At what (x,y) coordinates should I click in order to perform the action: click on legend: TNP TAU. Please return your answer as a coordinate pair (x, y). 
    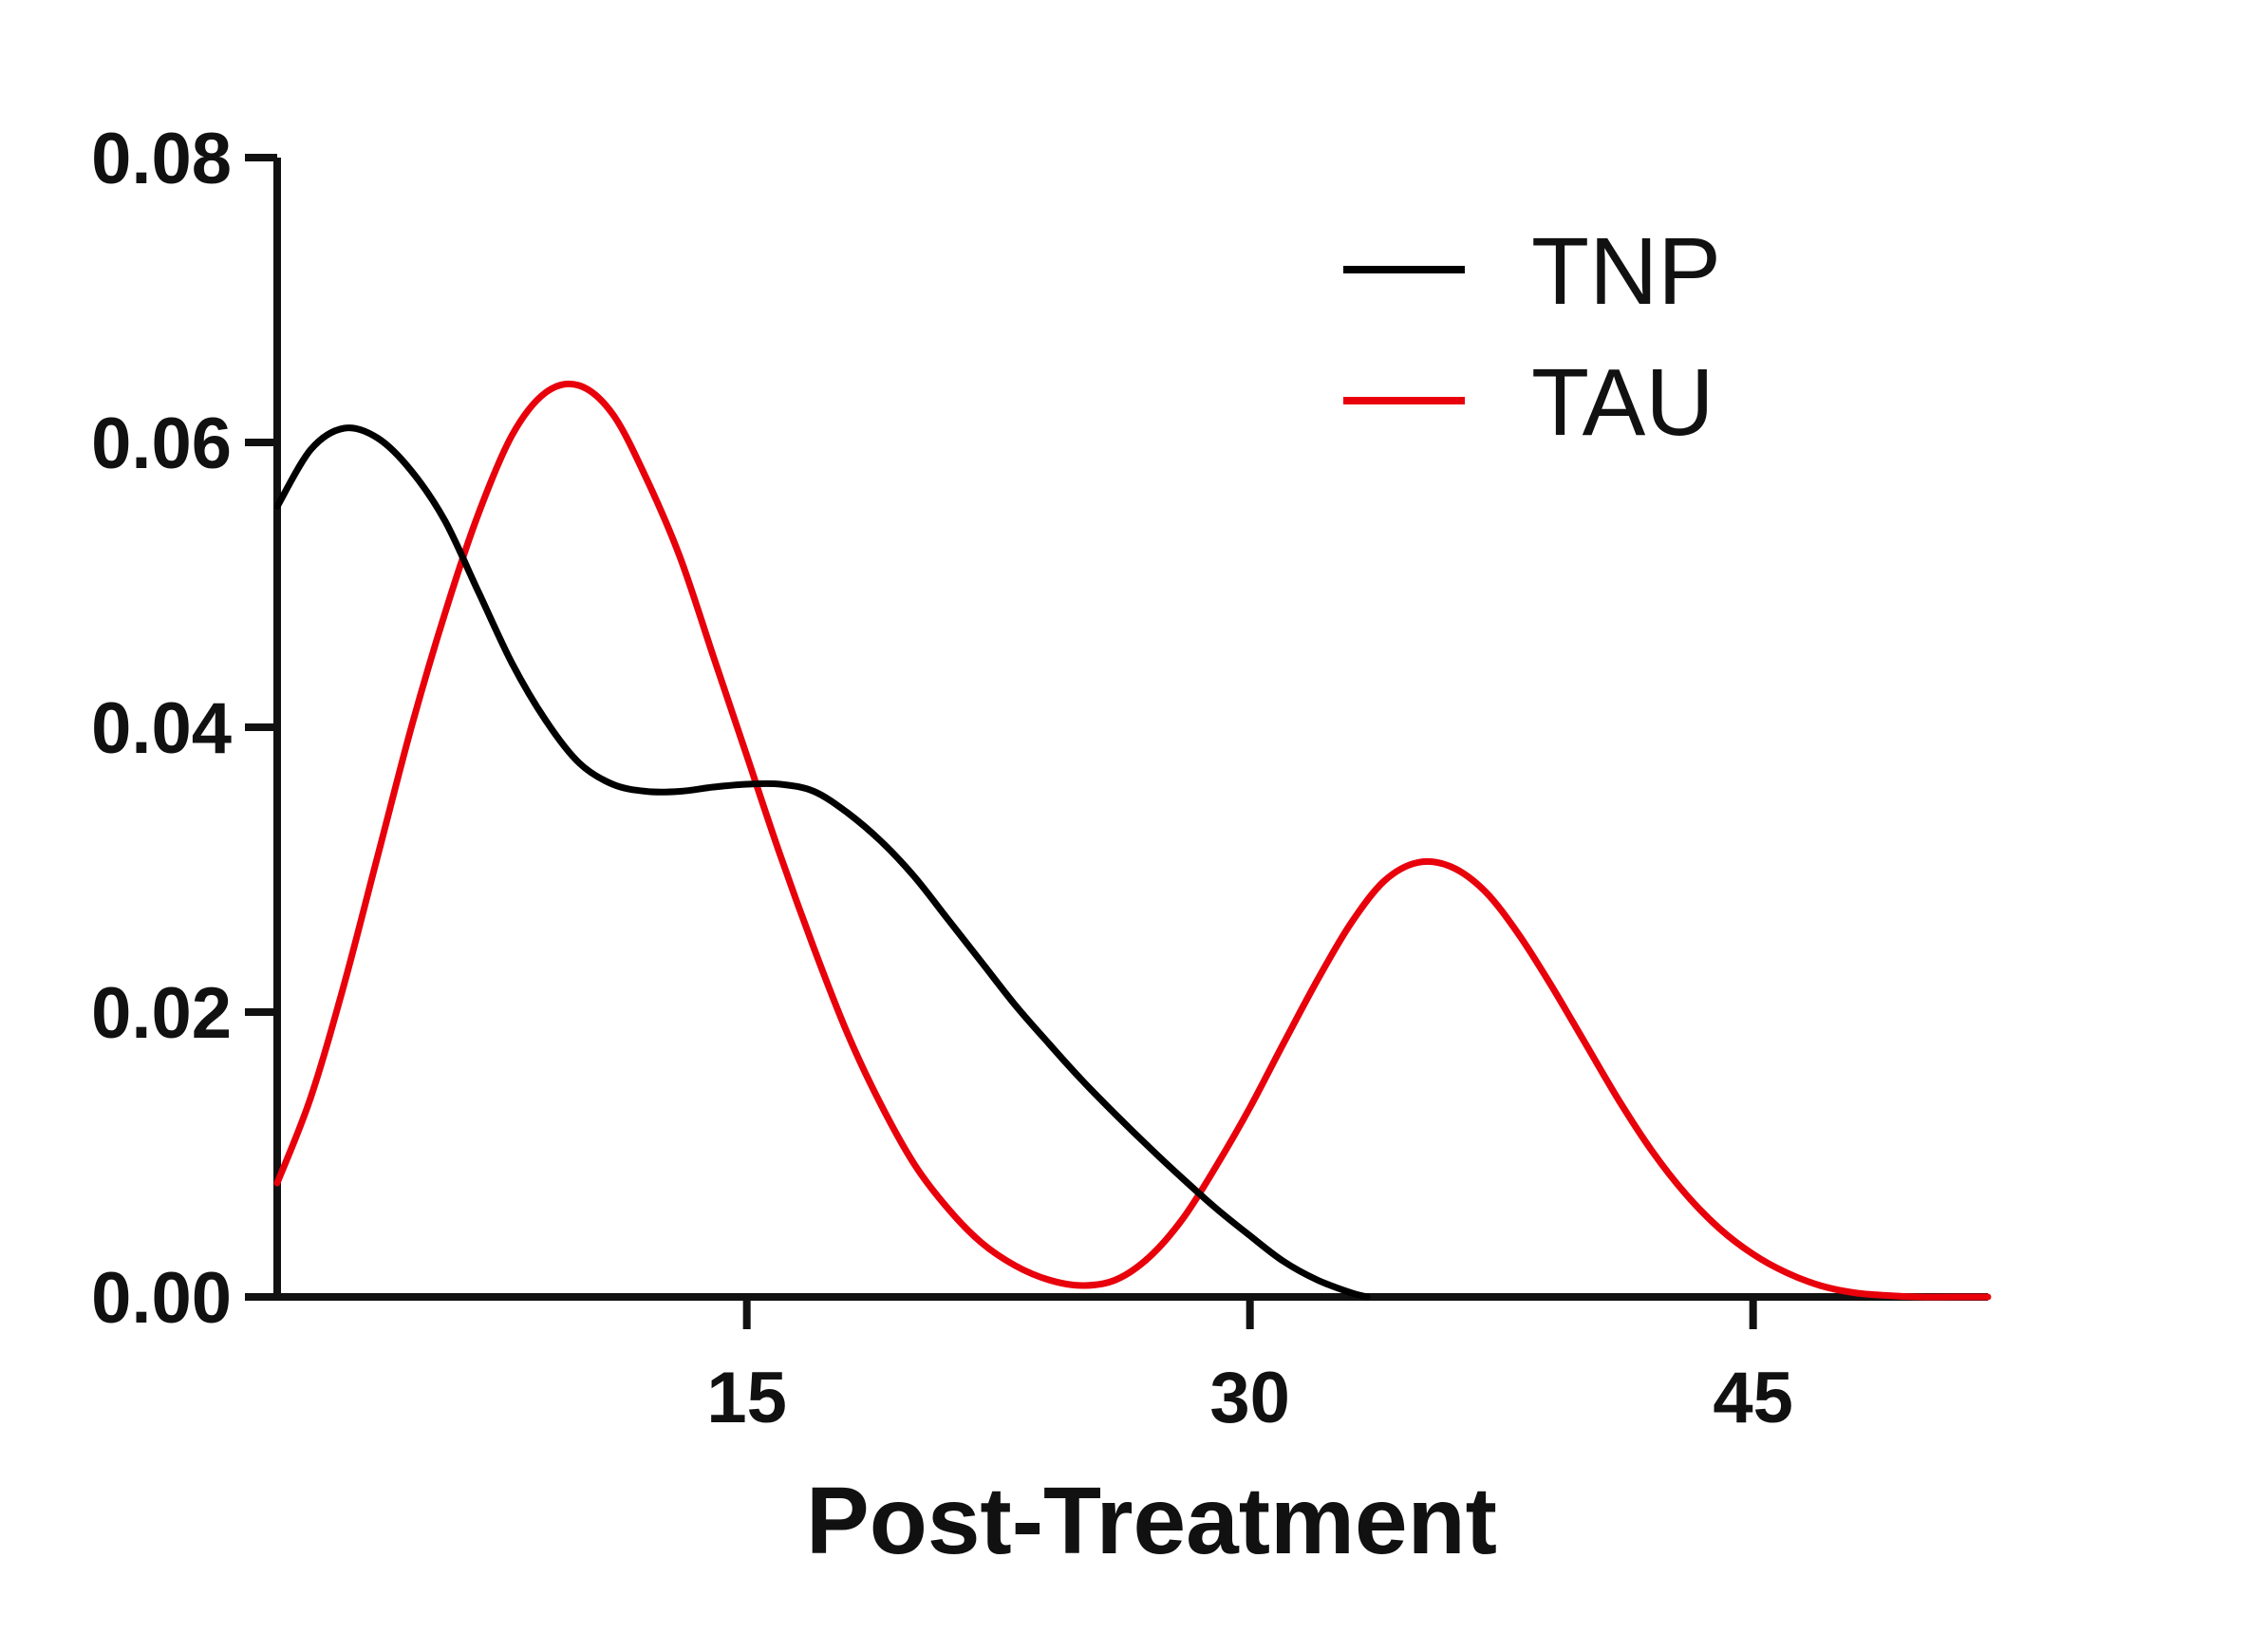
    Looking at the image, I should click on (1532, 337).